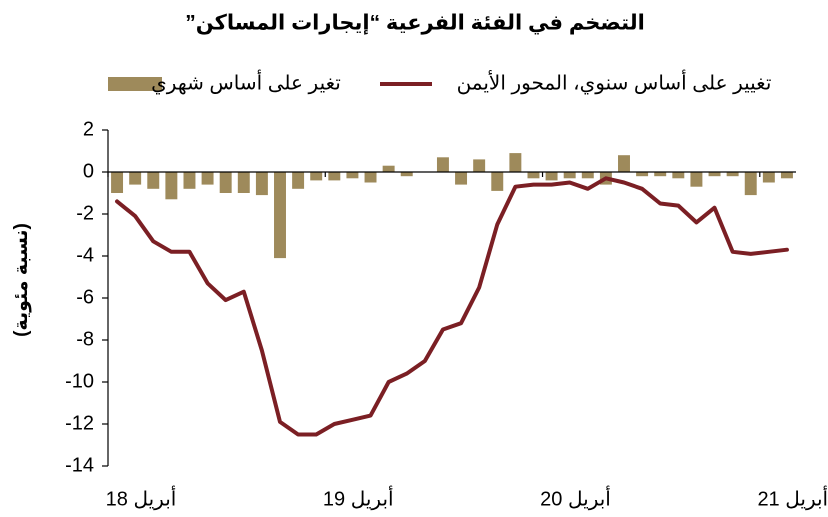  What do you see at coordinates (85, 213) in the screenshot?
I see `y-tick-label: -2` at bounding box center [85, 213].